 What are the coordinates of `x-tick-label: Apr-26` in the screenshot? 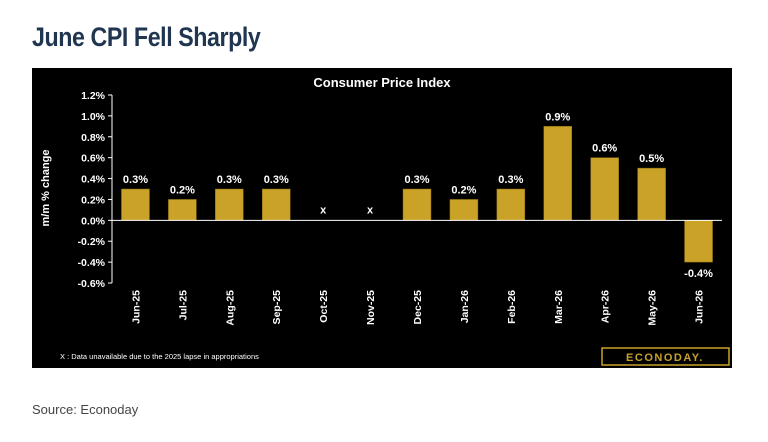 It's located at (606, 306).